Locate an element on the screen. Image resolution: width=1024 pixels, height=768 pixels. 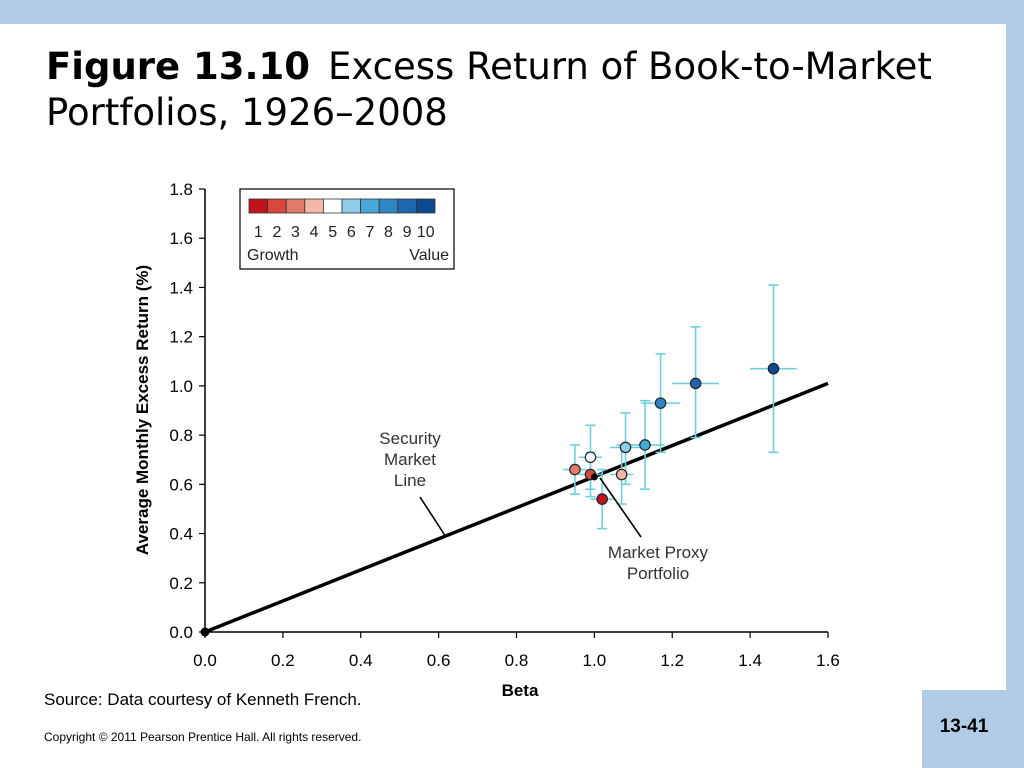
annotations: Security Market Line Market Proxy Portfolio is located at coordinates (543, 506).